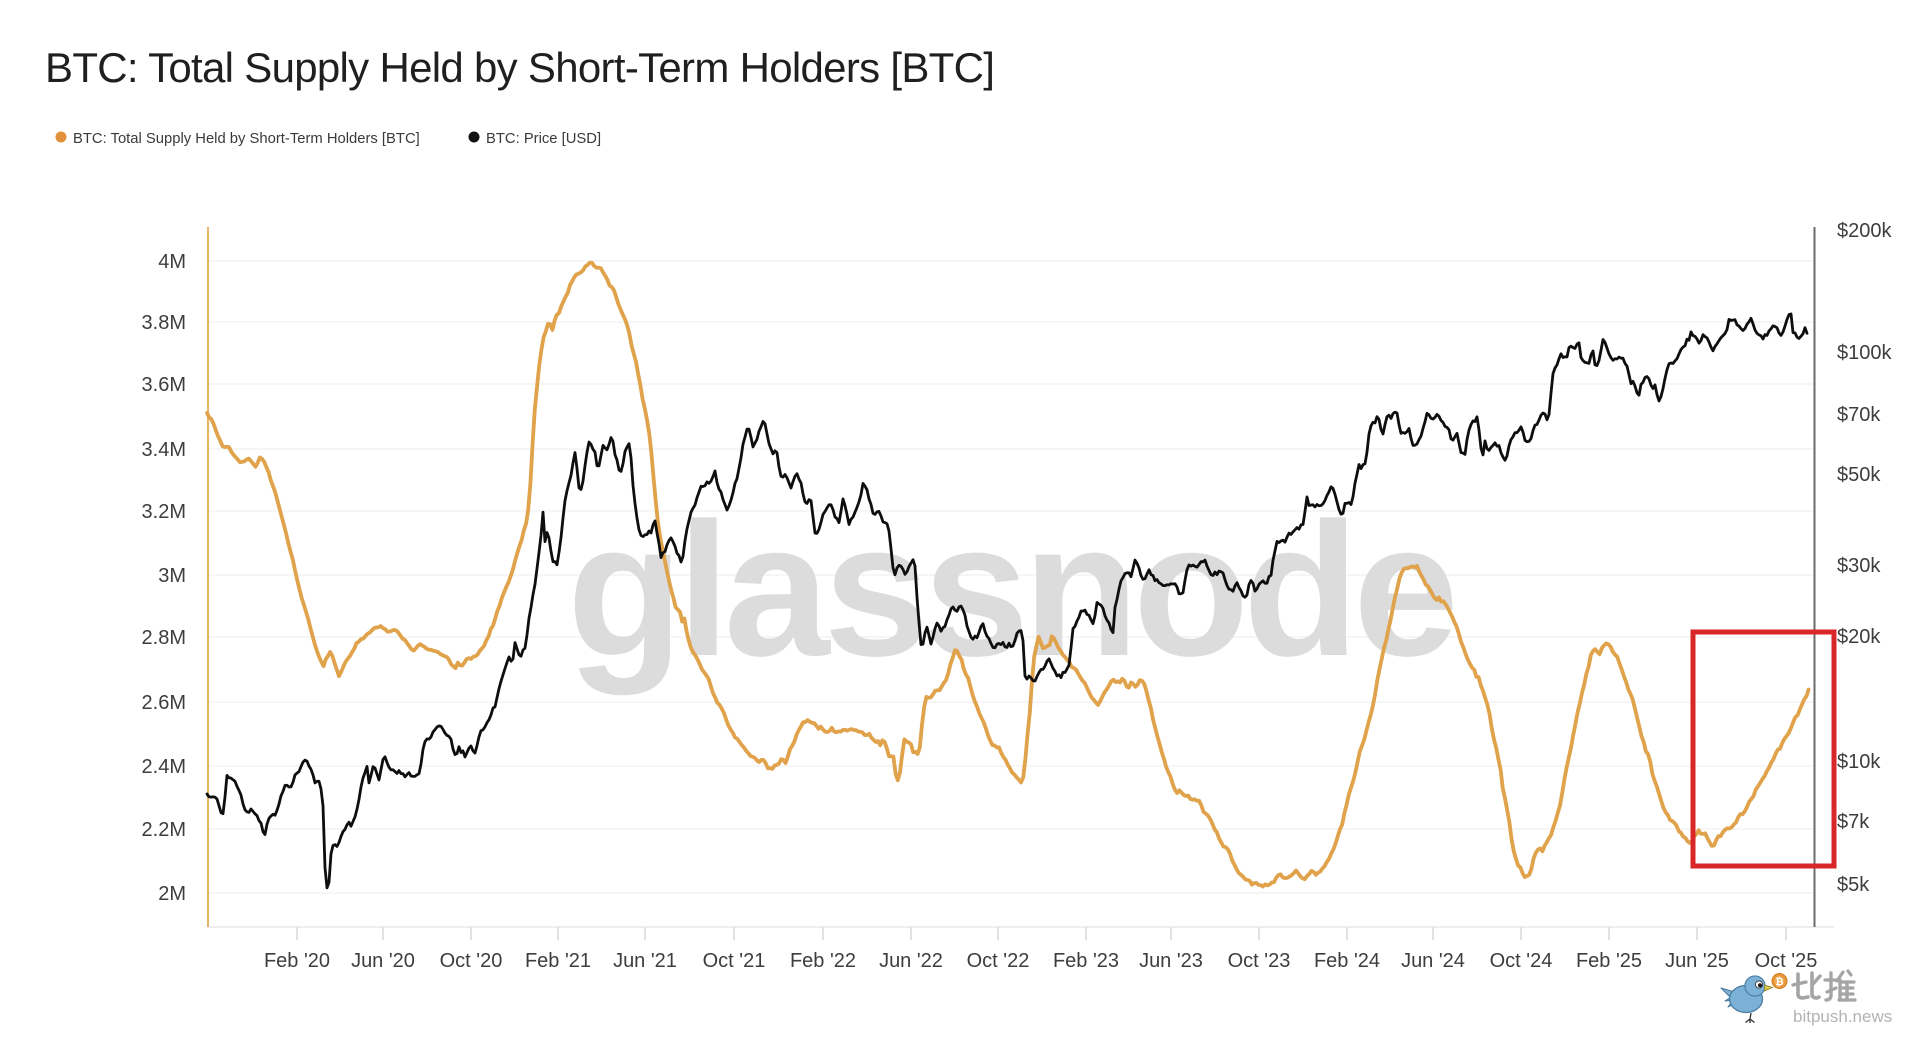 This screenshot has height=1046, width=1920. I want to click on svg-text: $30k, so click(1859, 566).